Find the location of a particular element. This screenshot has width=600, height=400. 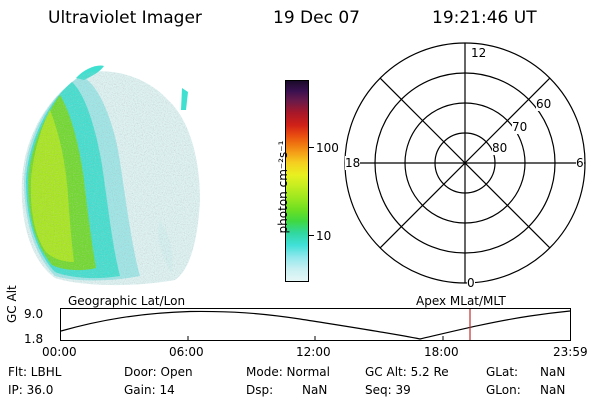

mlat-label-70: 70 is located at coordinates (520, 127).